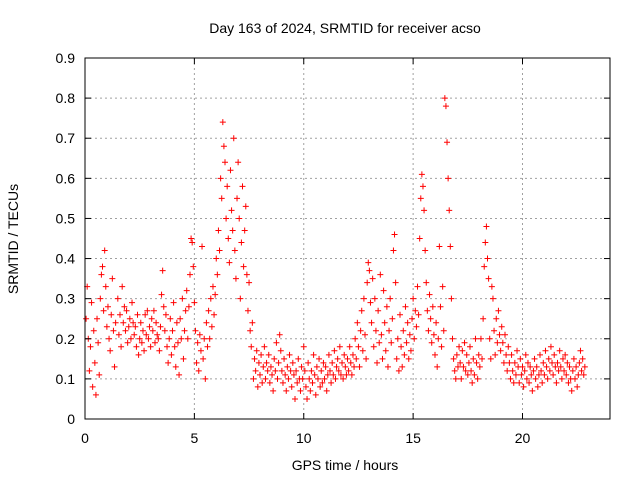 This screenshot has width=640, height=480. What do you see at coordinates (66, 218) in the screenshot?
I see `y-tick-label: 0.5` at bounding box center [66, 218].